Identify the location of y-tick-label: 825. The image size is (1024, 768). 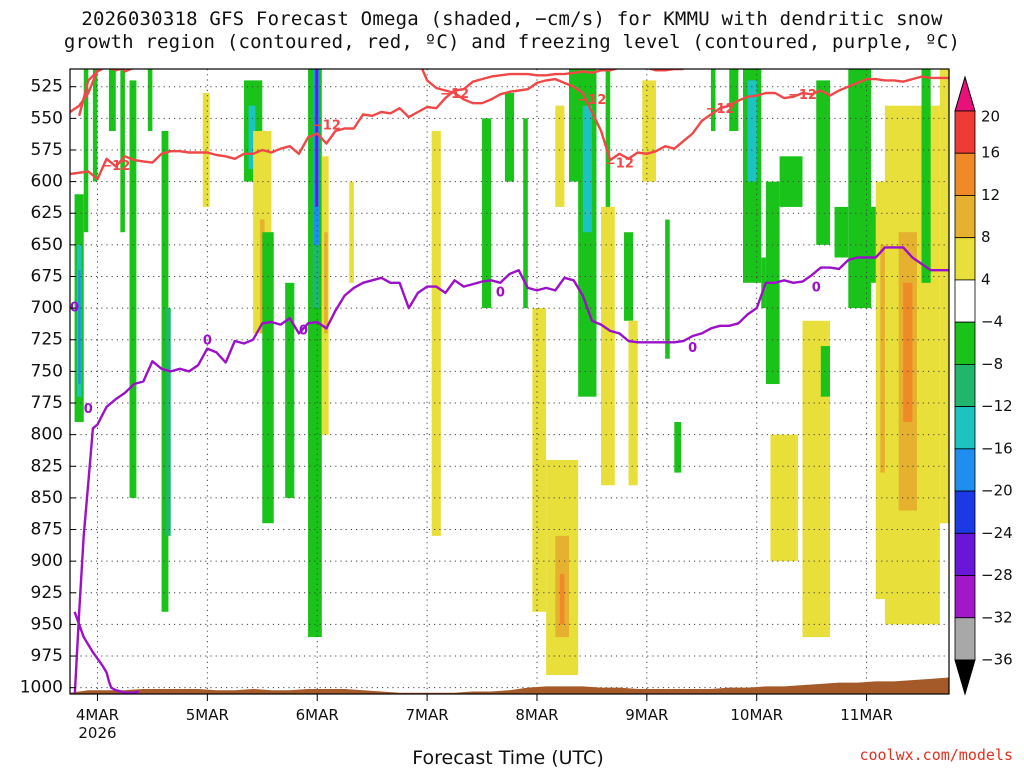
(47, 466).